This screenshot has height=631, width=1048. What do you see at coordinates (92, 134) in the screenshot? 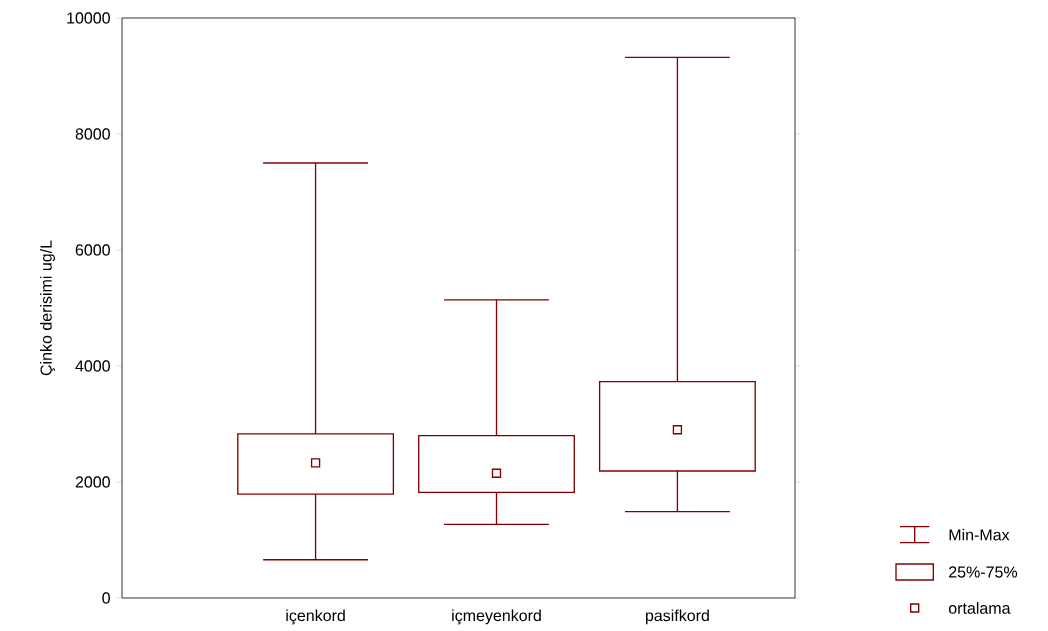
I see `y-tick-label: 8000` at bounding box center [92, 134].